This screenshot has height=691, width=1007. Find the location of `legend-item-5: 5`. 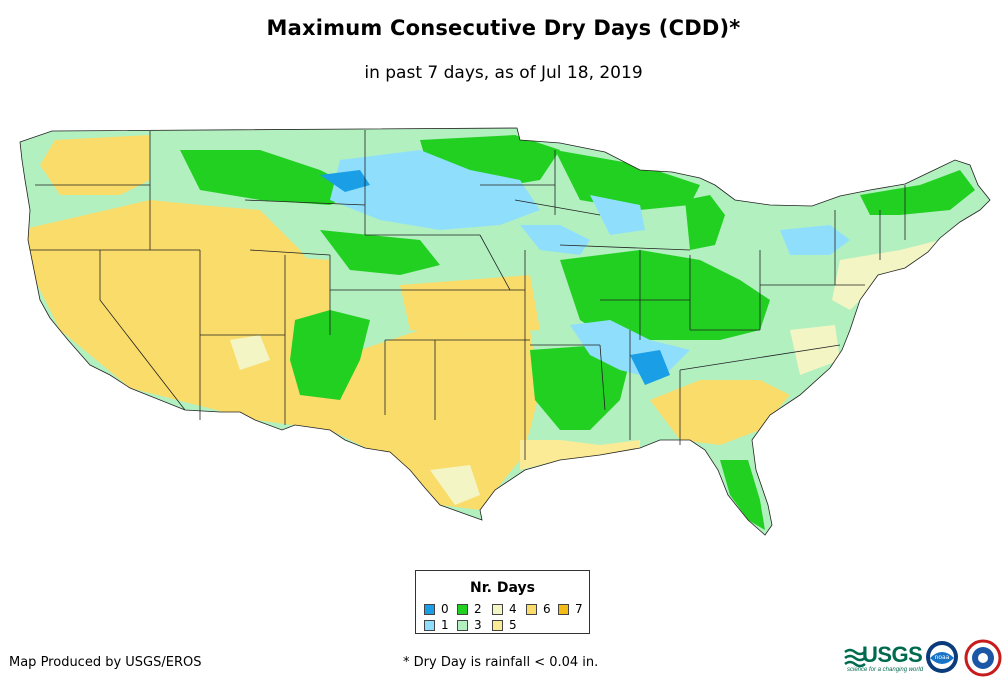

legend-item-5: 5 is located at coordinates (504, 625).